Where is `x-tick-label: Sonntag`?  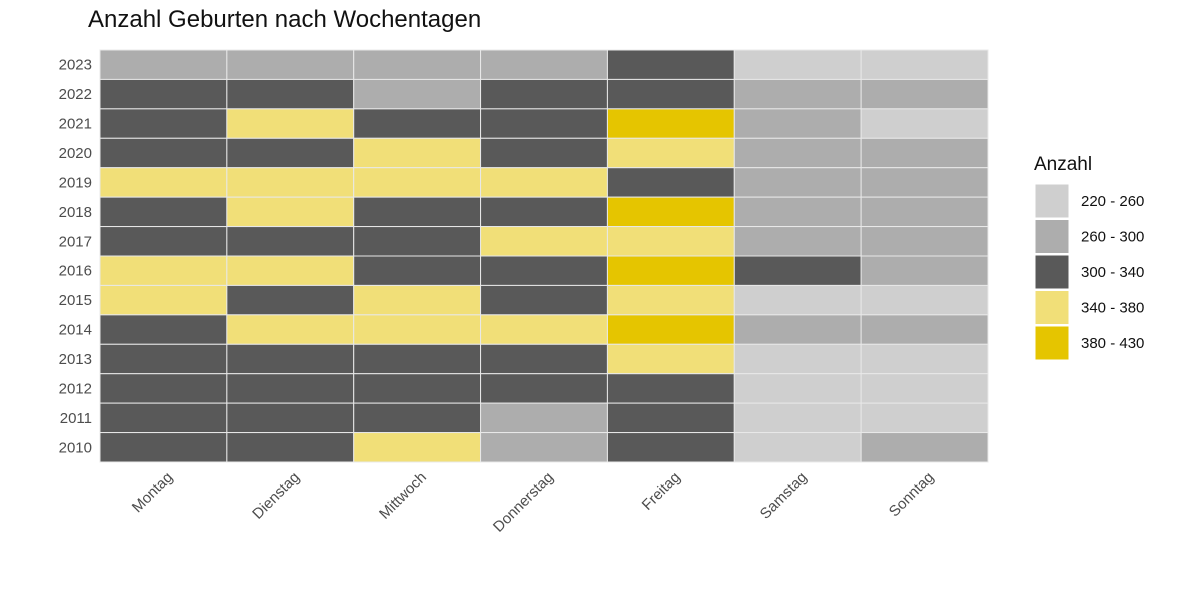
x-tick-label: Sonntag is located at coordinates (912, 495).